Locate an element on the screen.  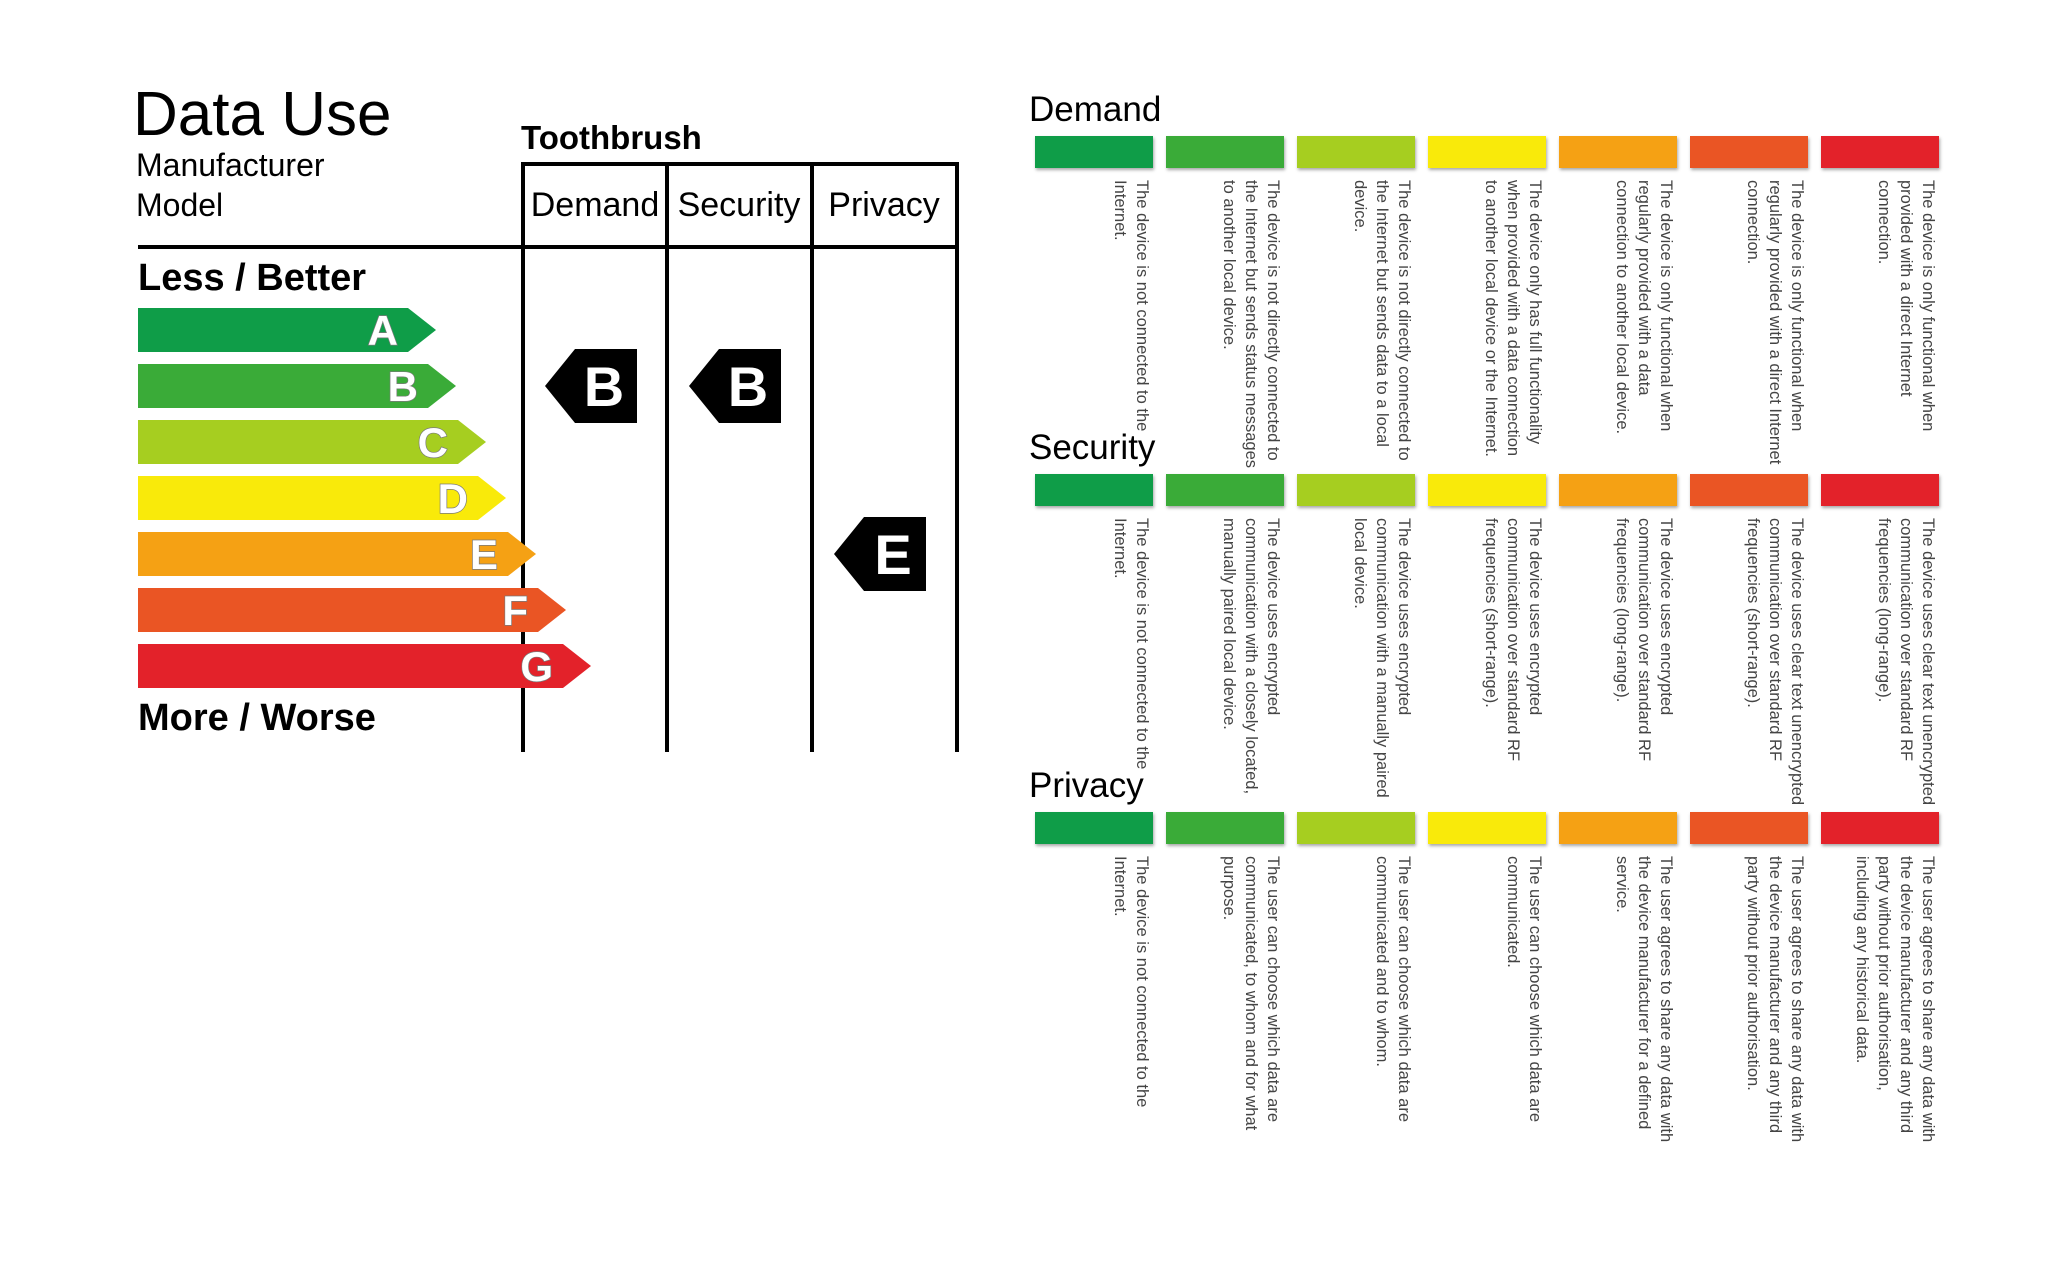
rating-marker-letter: E is located at coordinates (892, 554).